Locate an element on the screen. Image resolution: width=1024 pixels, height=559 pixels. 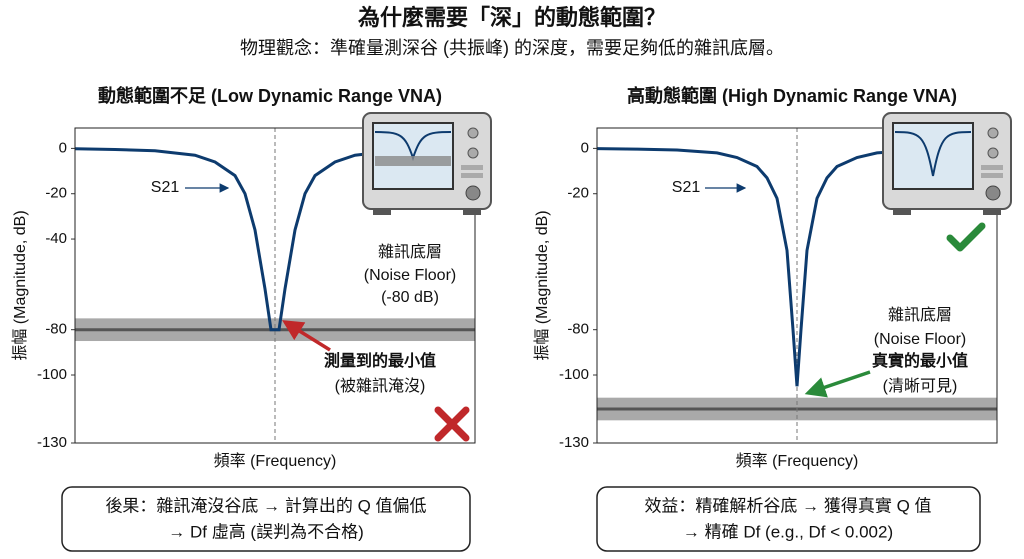
pass-icon is located at coordinates (966, 237).